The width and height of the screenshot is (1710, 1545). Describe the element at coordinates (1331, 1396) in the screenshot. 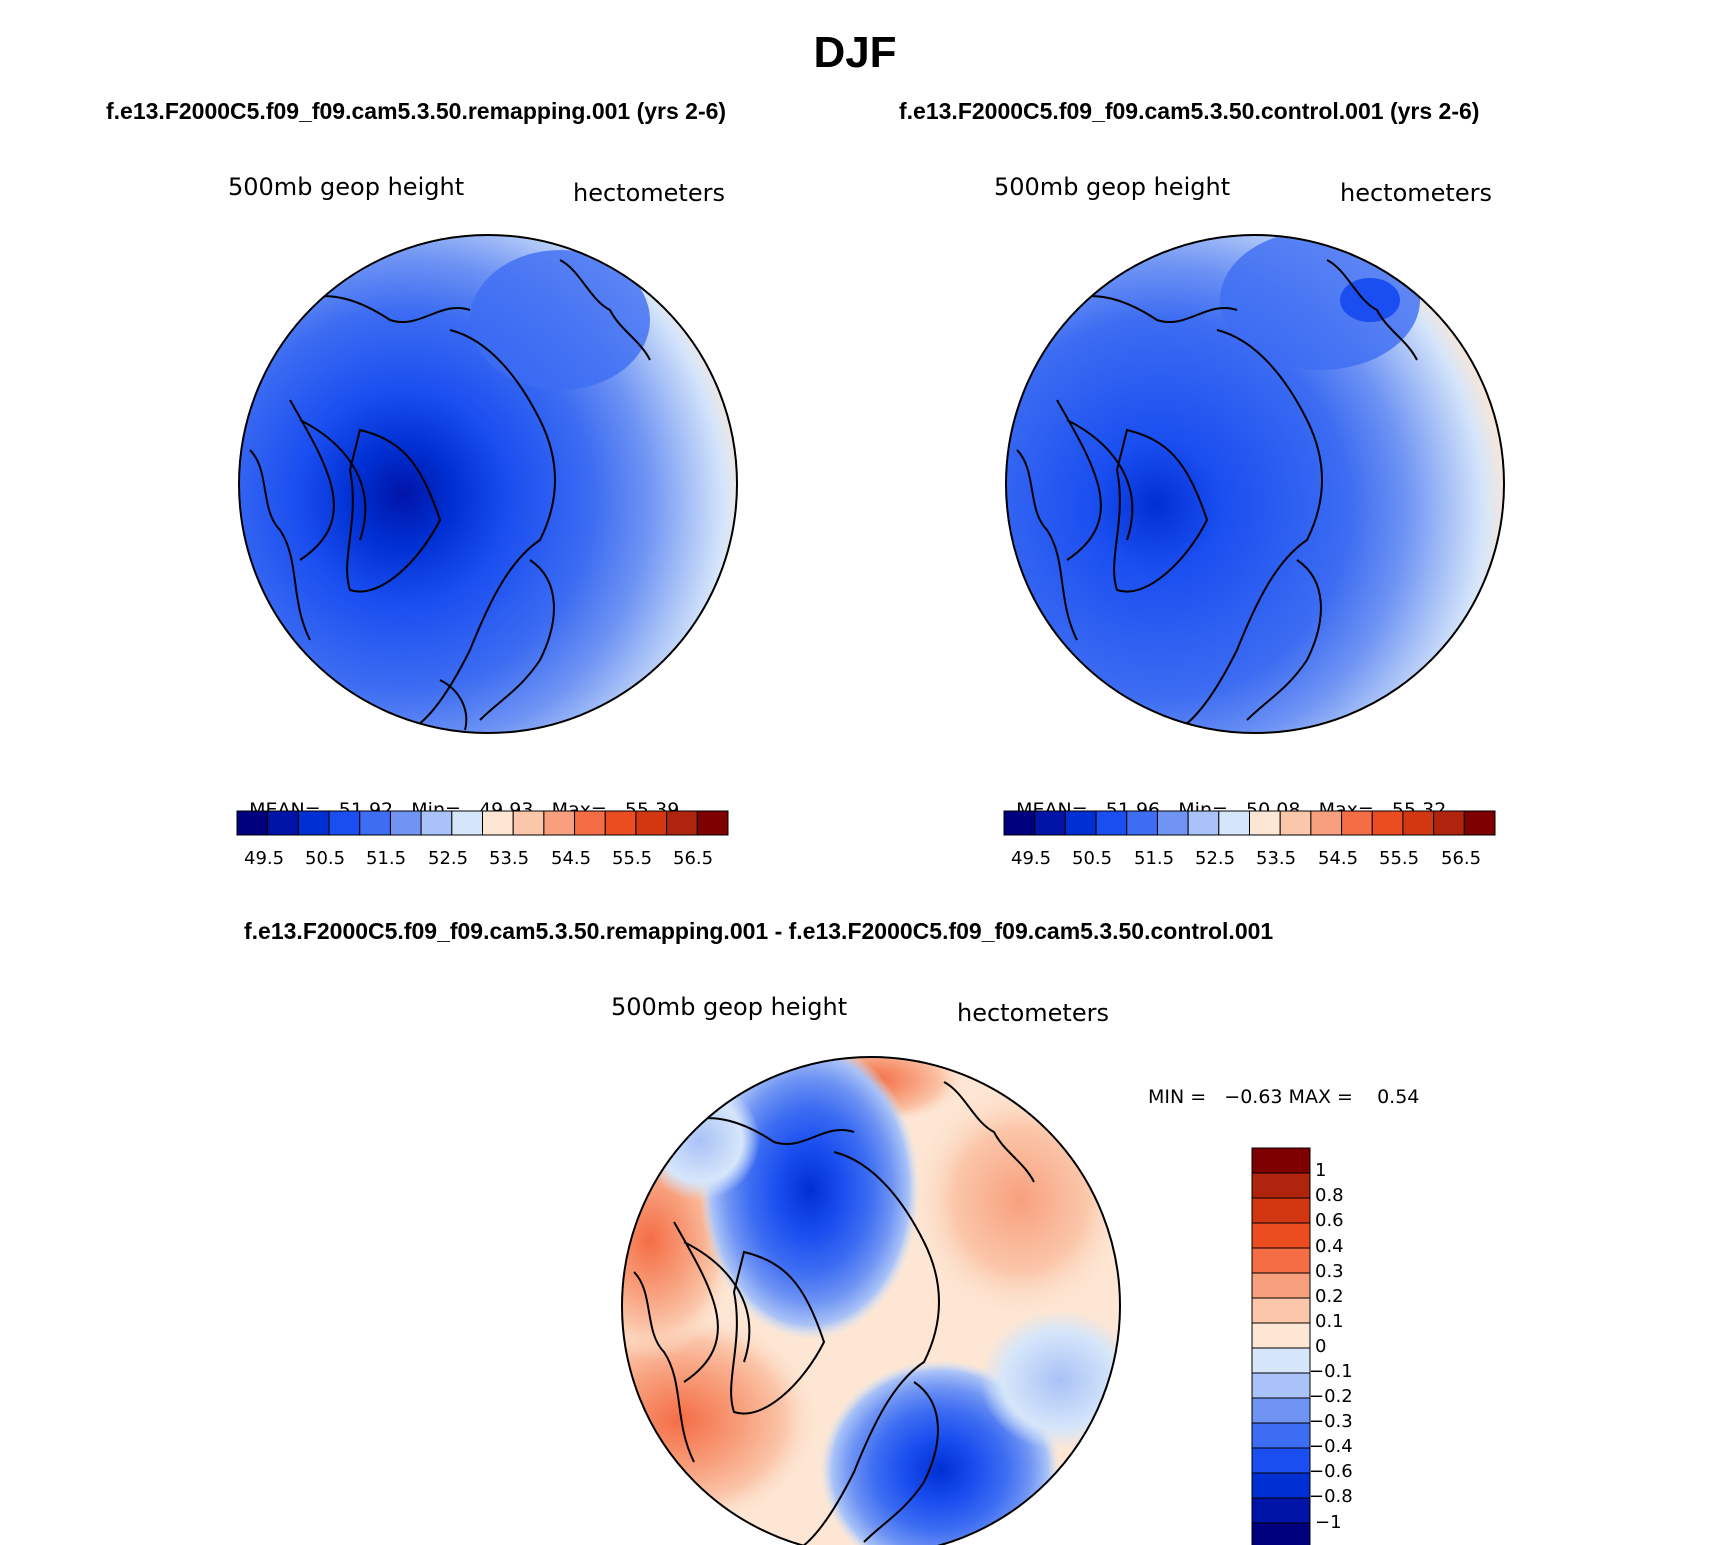

I see `colorbar-tick: −0.2` at that location.